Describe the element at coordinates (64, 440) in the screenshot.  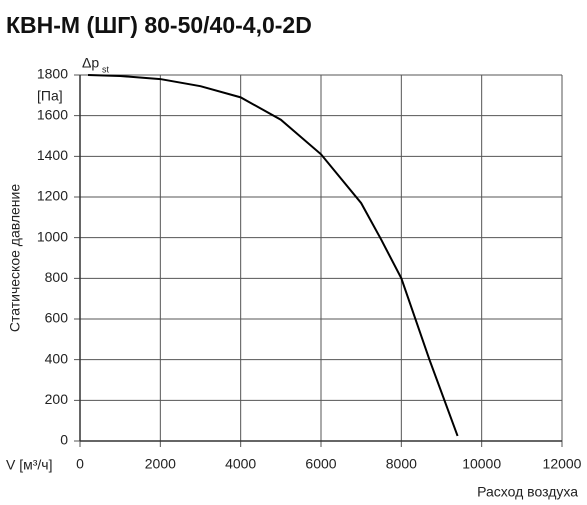
I see `y-tick-label: 0` at that location.